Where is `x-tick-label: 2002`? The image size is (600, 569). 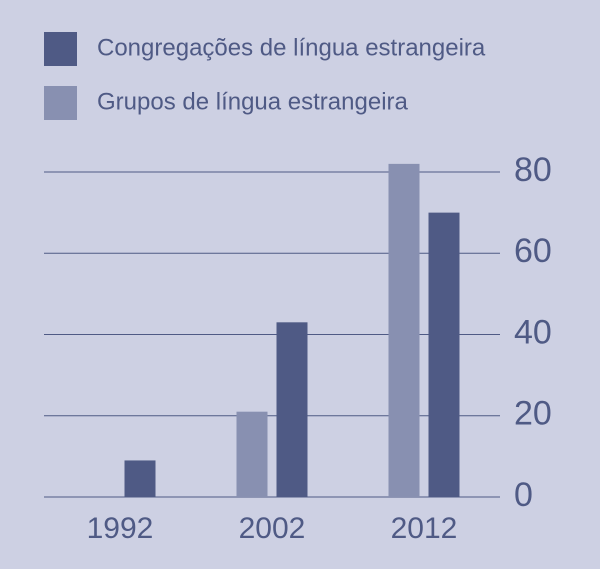
x-tick-label: 2002 is located at coordinates (272, 528).